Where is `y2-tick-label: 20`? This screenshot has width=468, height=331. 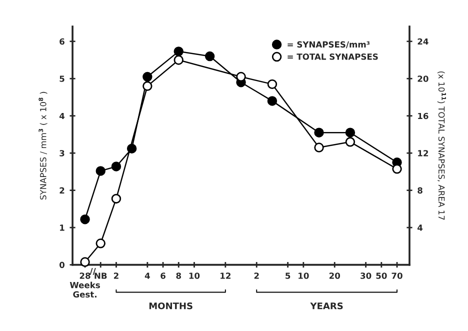 y2-tick-label: 20 is located at coordinates (423, 79).